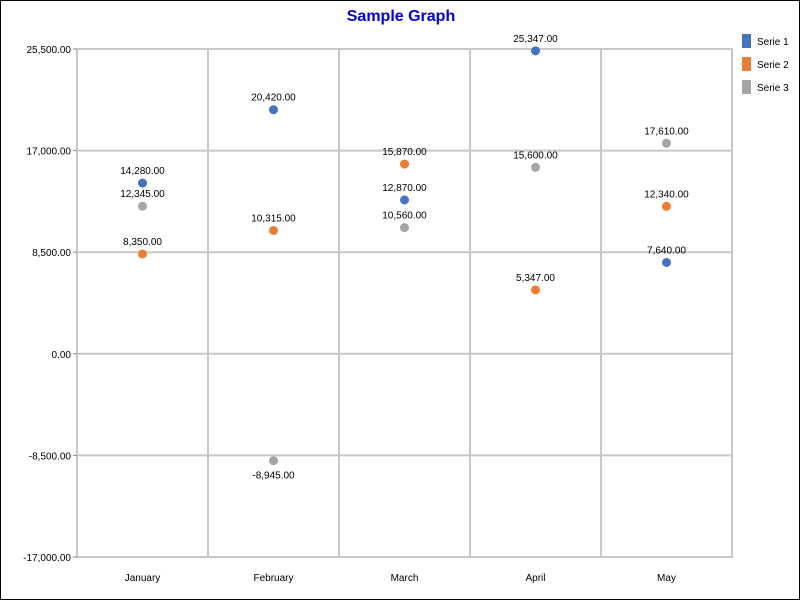  What do you see at coordinates (273, 219) in the screenshot?
I see `data-label: 10,315.00` at bounding box center [273, 219].